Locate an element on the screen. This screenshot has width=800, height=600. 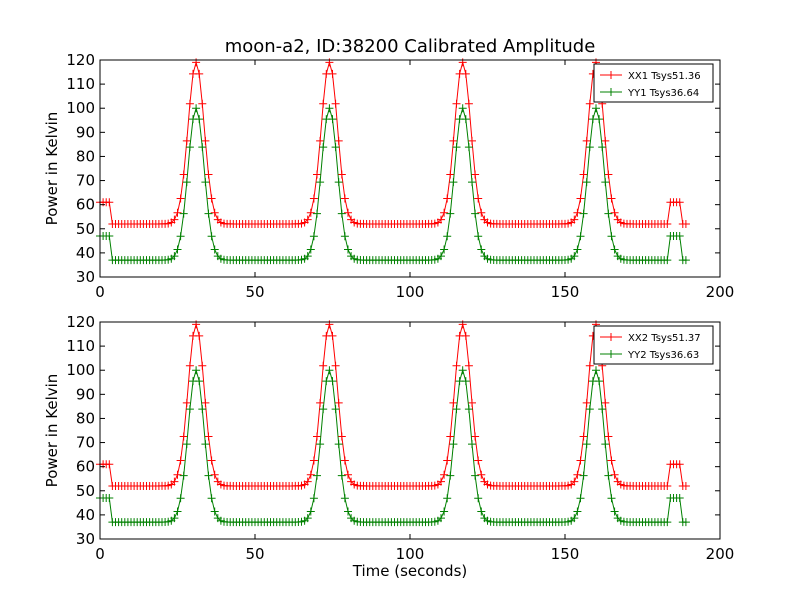
legend-label: YY1 Tsys36.64 is located at coordinates (663, 93).